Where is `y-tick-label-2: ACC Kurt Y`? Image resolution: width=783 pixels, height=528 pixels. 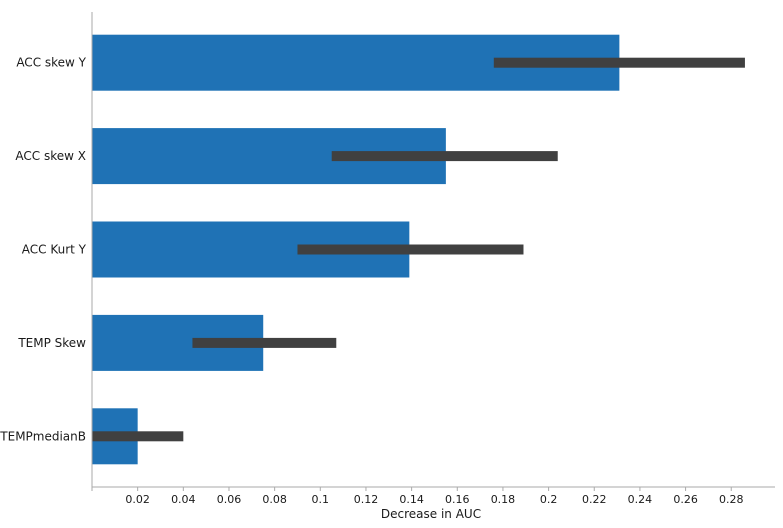
y-tick-label-2: ACC Kurt Y is located at coordinates (54, 250).